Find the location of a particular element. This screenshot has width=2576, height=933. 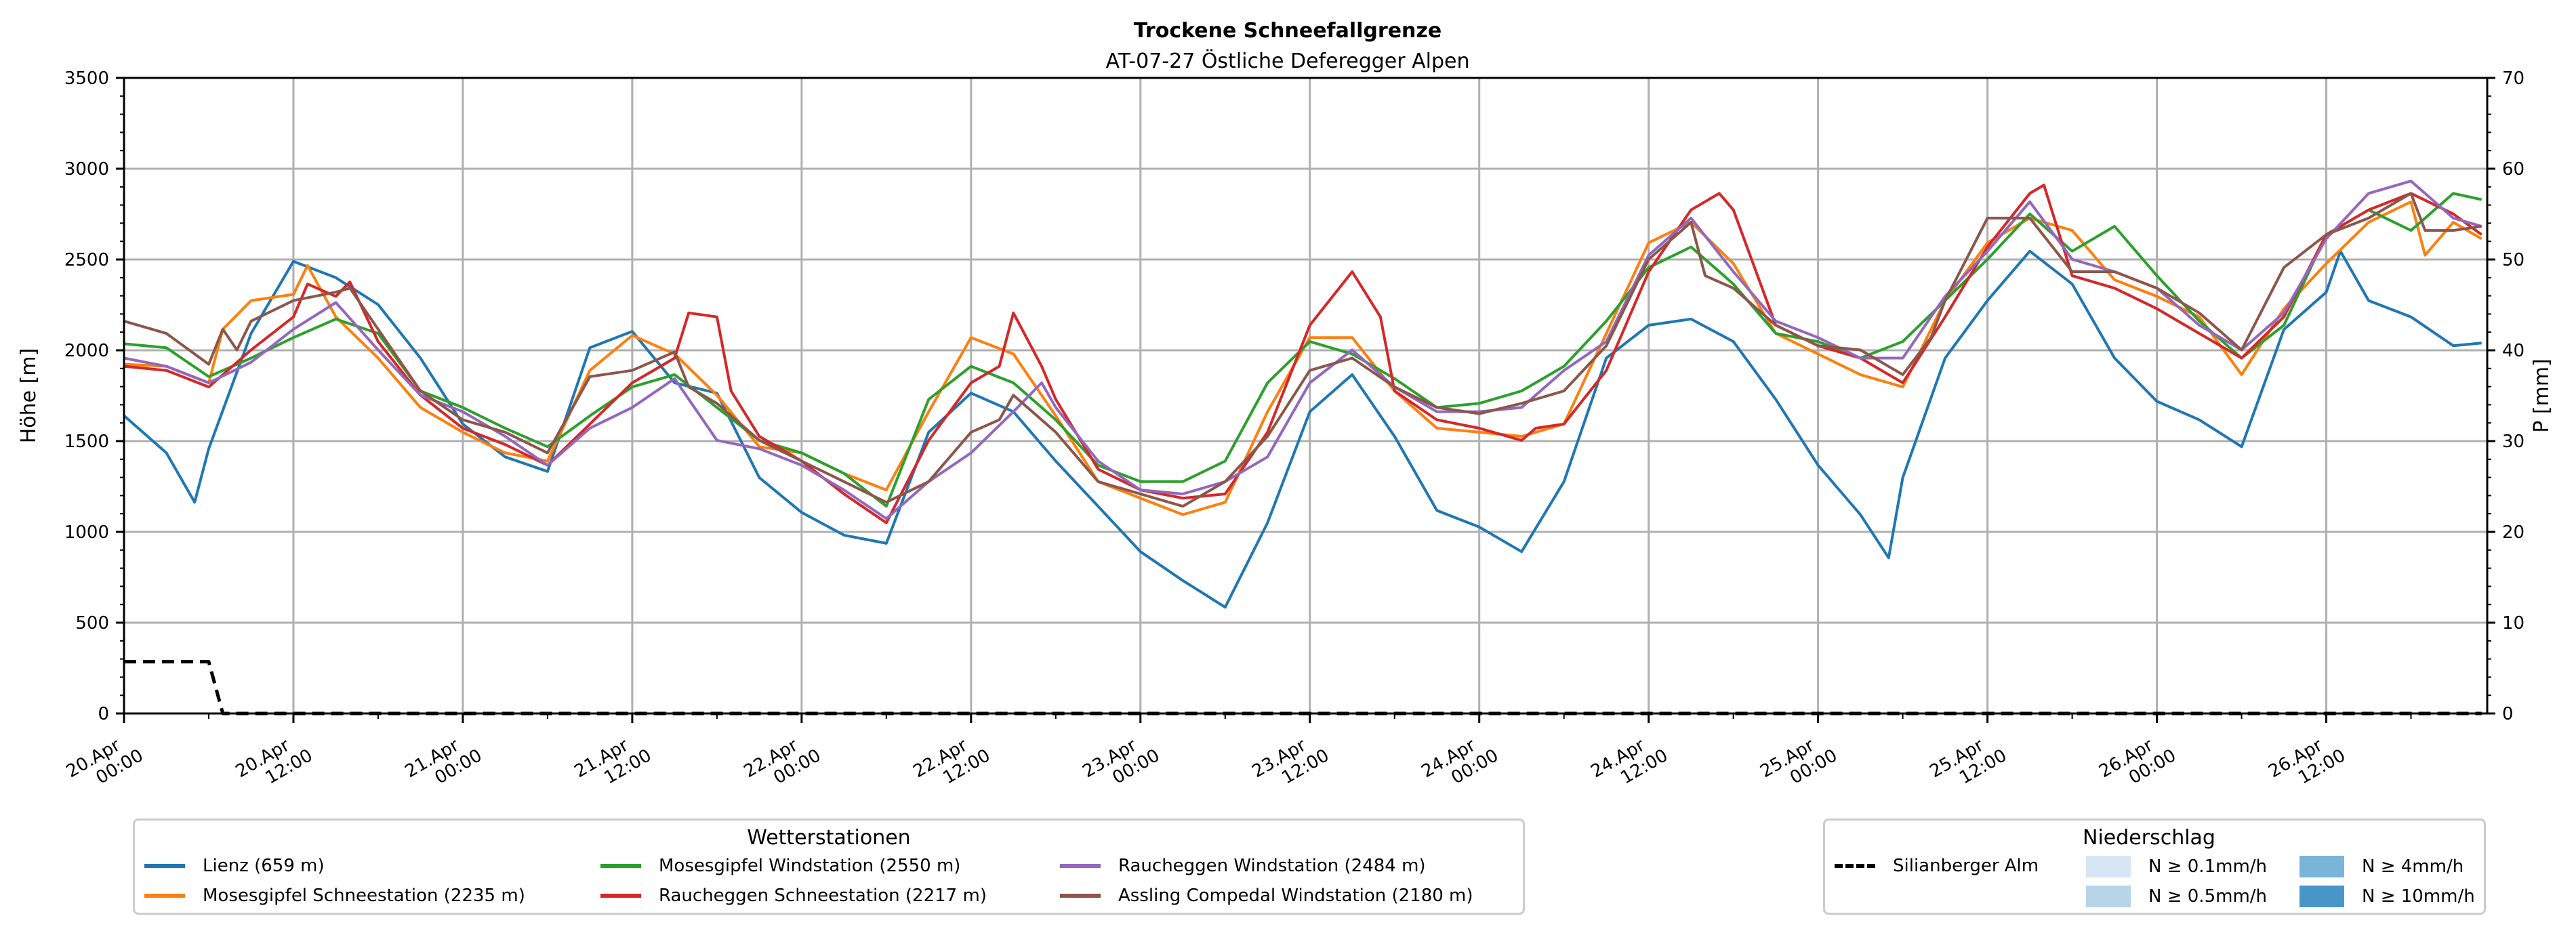

legend-label: N ≥ 0.1mm/h is located at coordinates (2208, 866).